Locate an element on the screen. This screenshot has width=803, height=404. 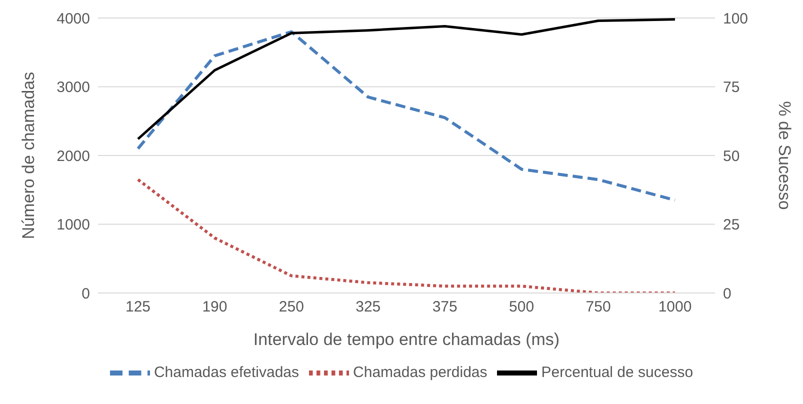
x-tick-label: 500 is located at coordinates (521, 307).